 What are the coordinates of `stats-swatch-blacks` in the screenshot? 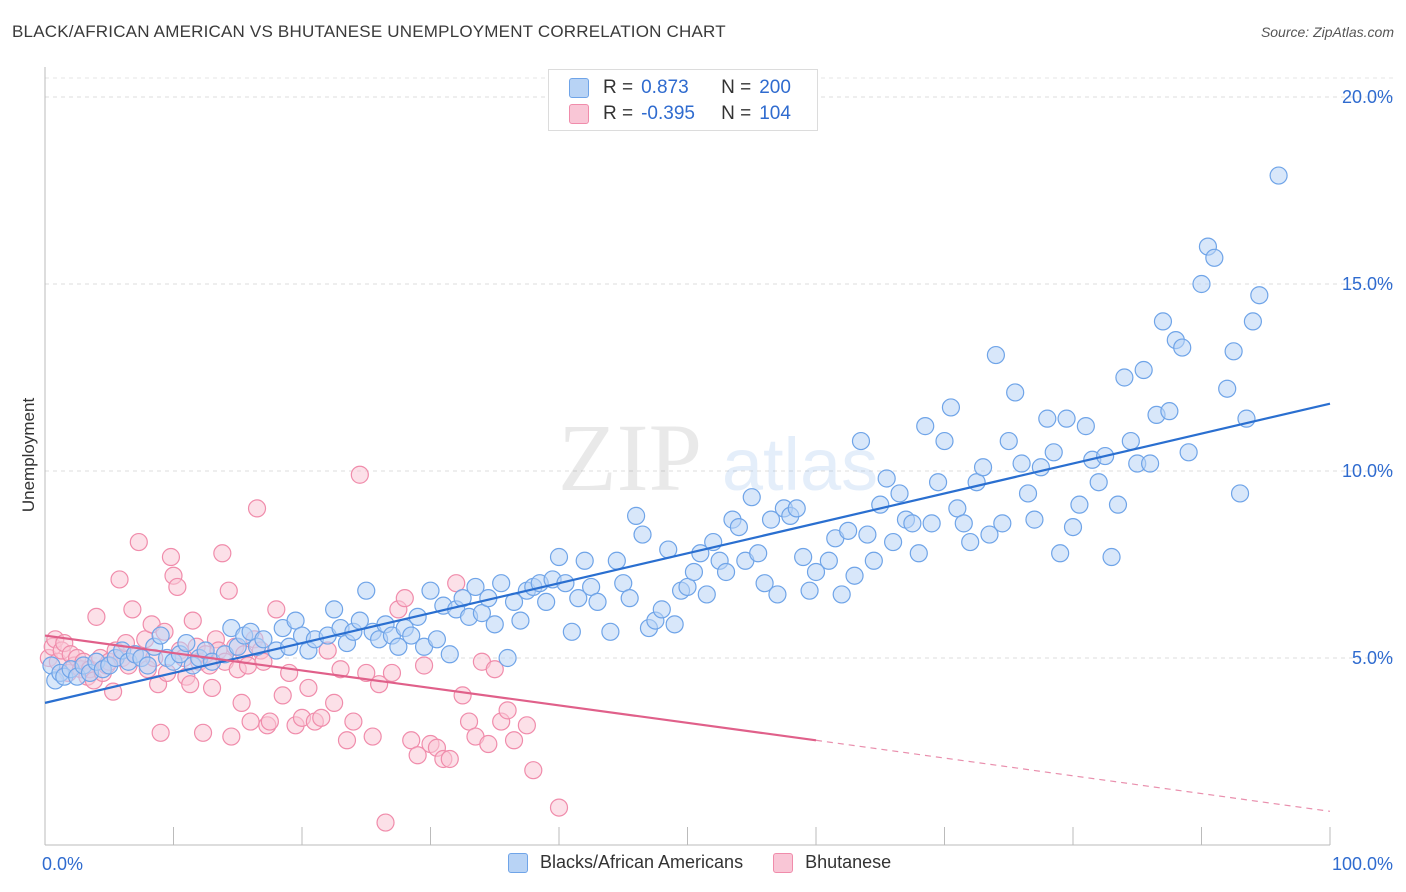 It's located at (579, 88).